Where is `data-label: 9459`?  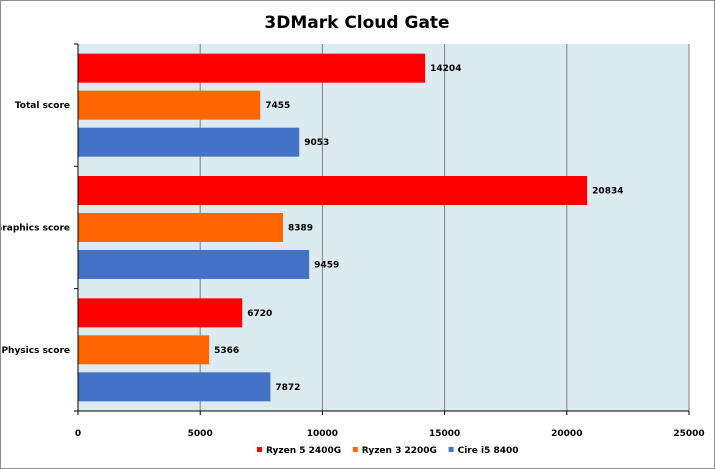
data-label: 9459 is located at coordinates (326, 266).